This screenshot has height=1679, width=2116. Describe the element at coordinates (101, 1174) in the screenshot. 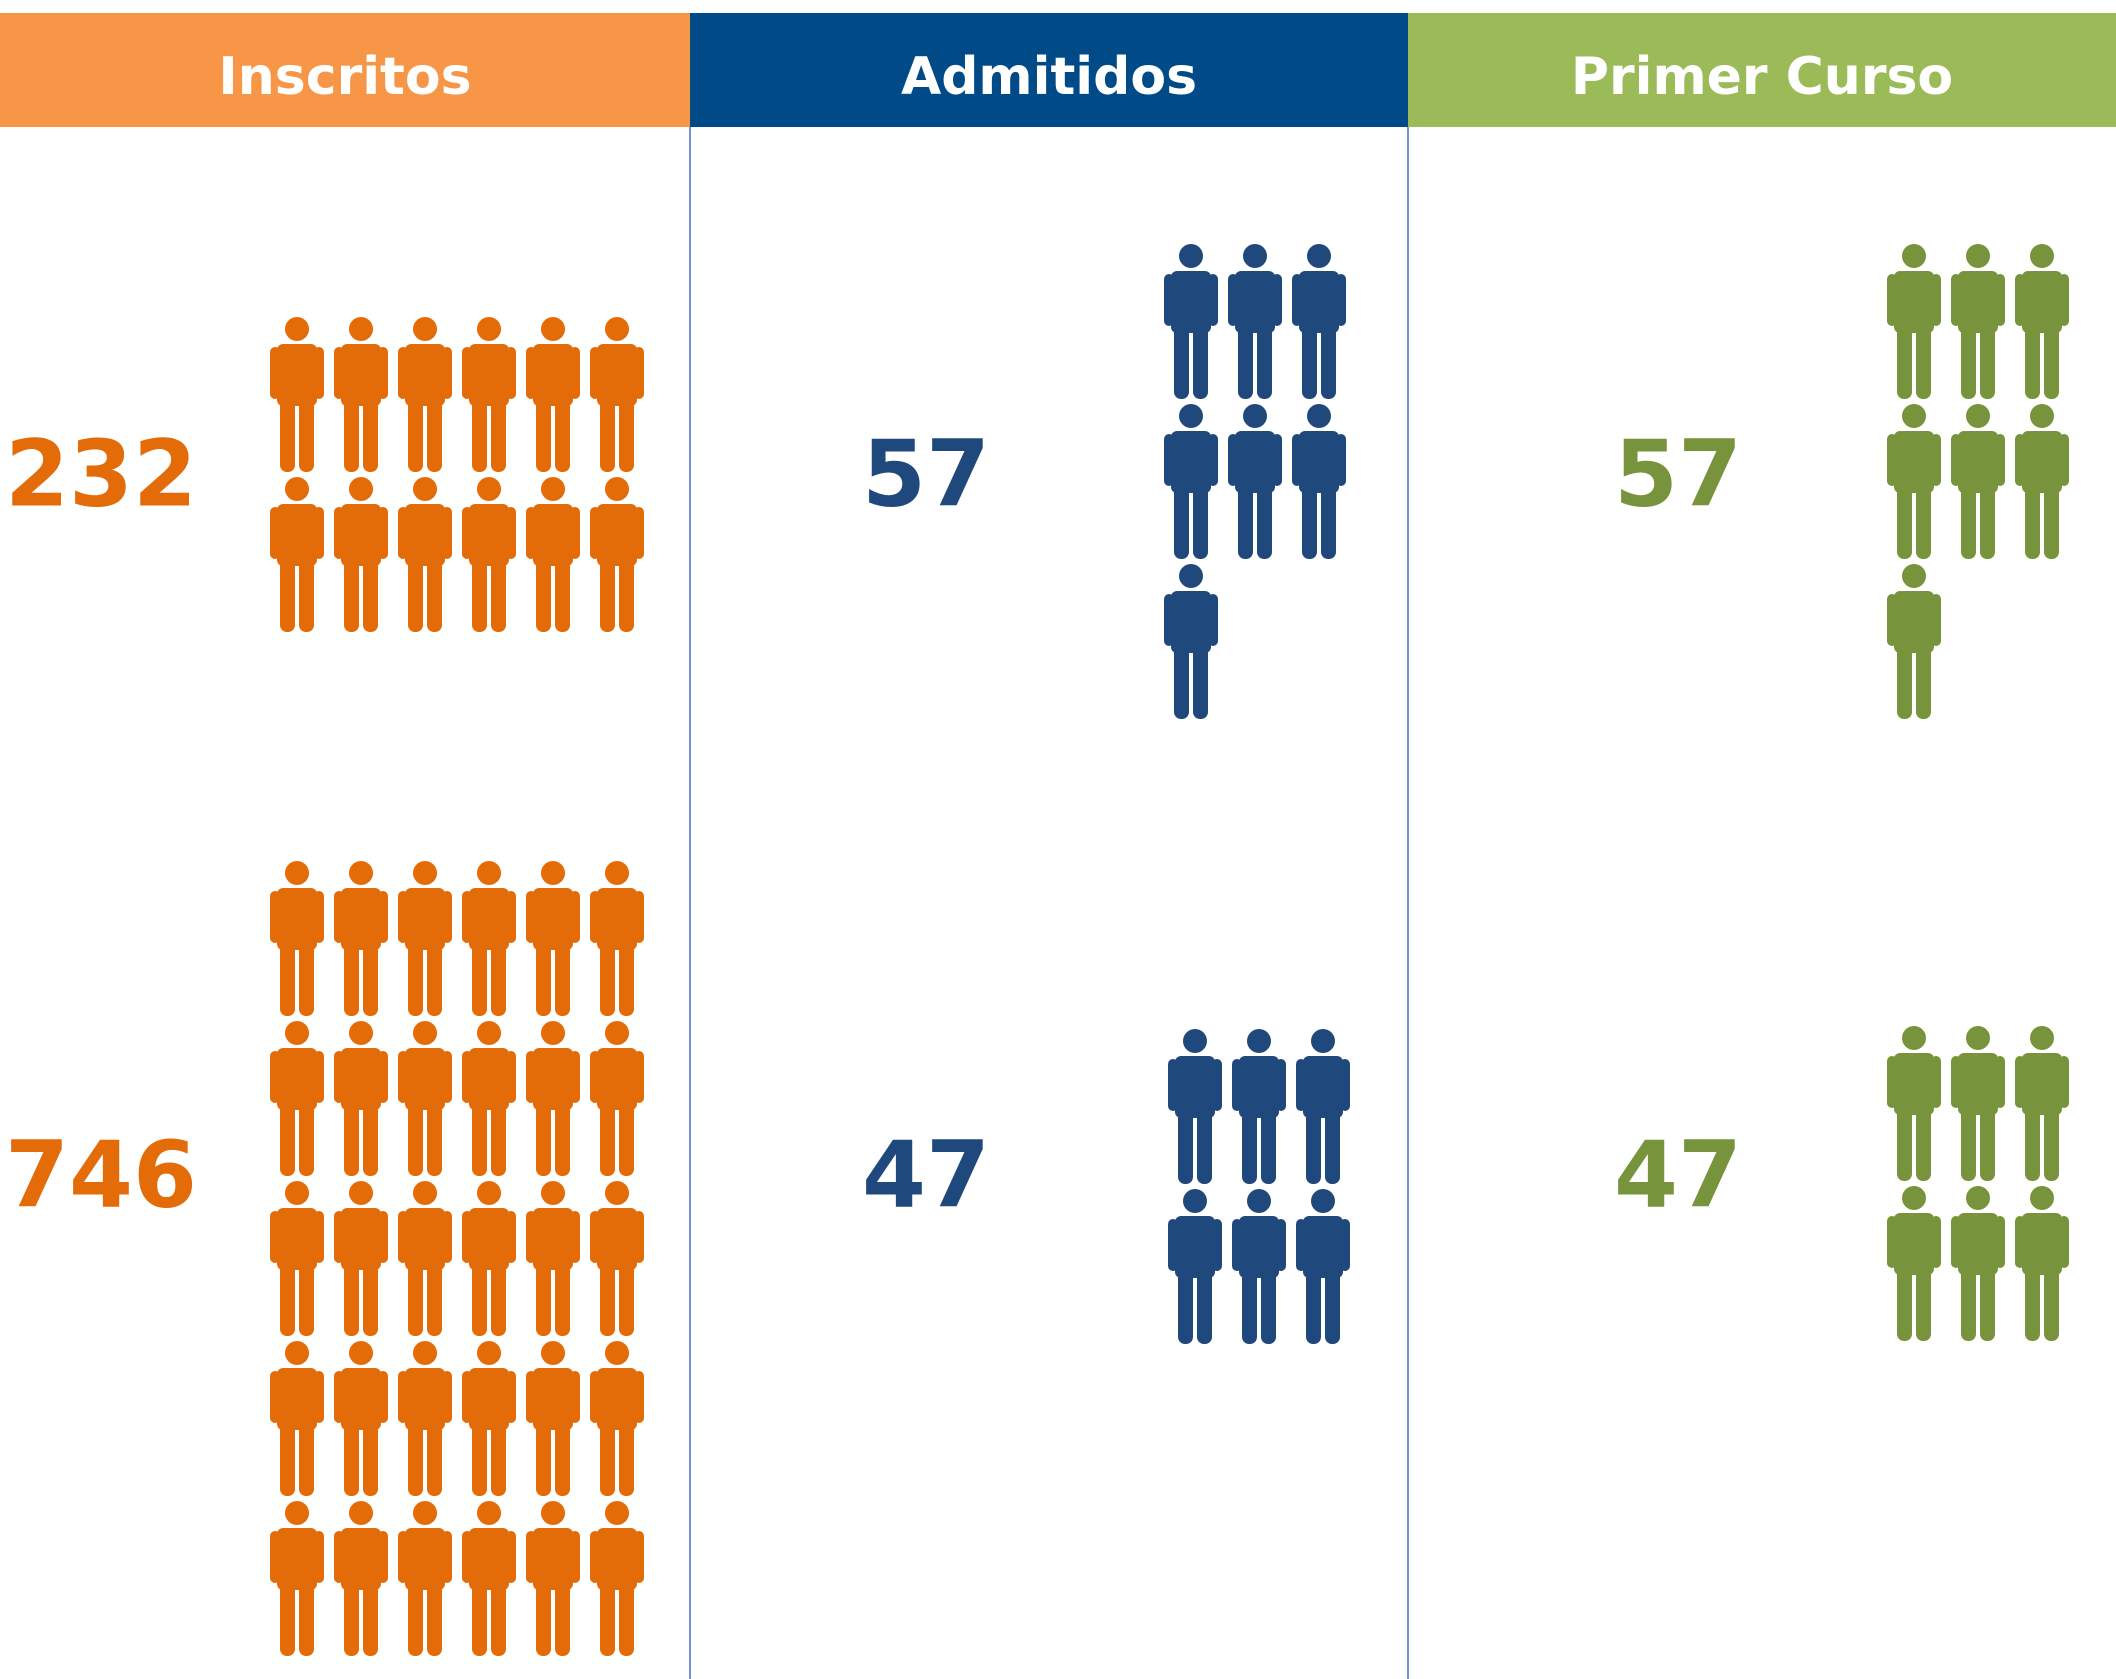

I see `count-value: 746` at that location.